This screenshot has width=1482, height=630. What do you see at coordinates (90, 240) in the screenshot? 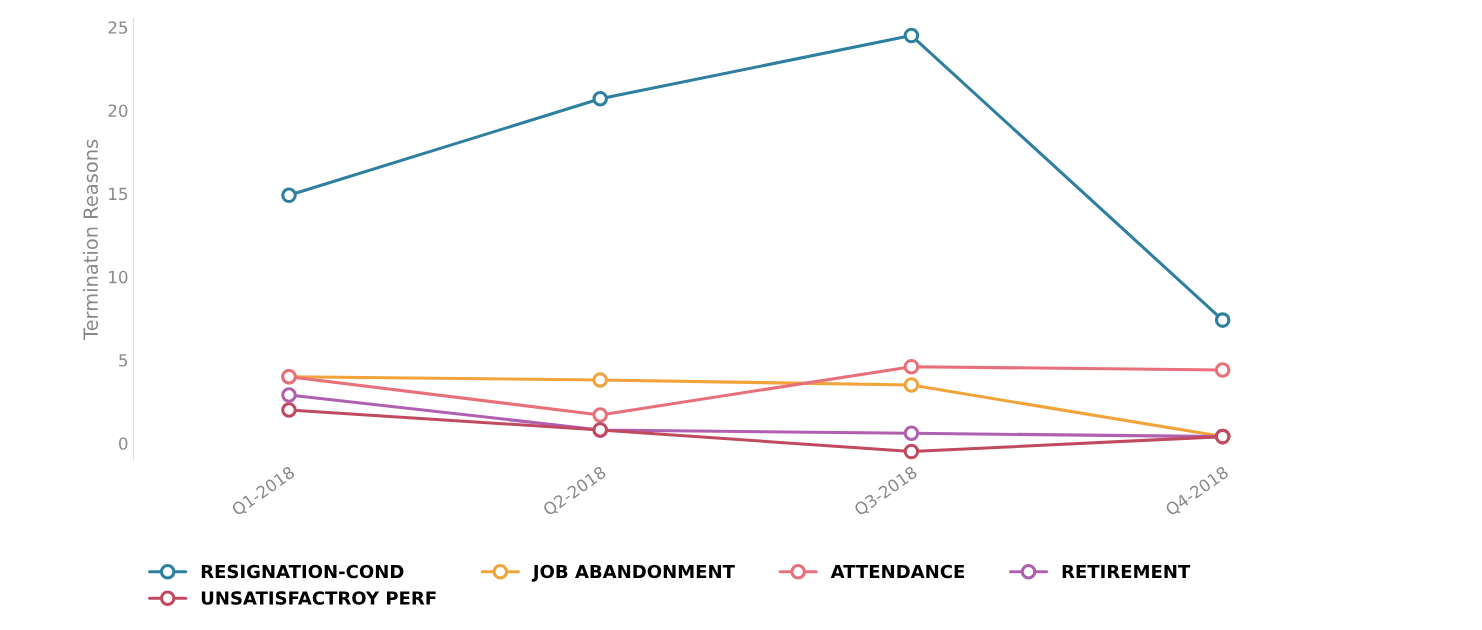
I see `y-axis-title: Termination Reasons` at bounding box center [90, 240].